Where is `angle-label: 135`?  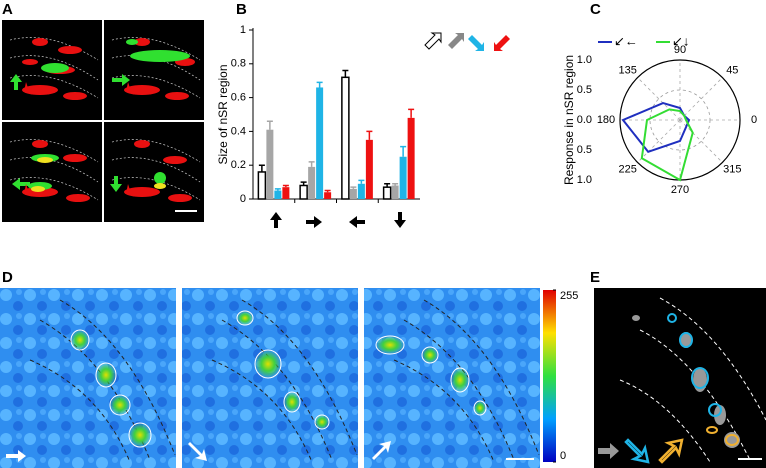
angle-label: 135 is located at coordinates (627, 70).